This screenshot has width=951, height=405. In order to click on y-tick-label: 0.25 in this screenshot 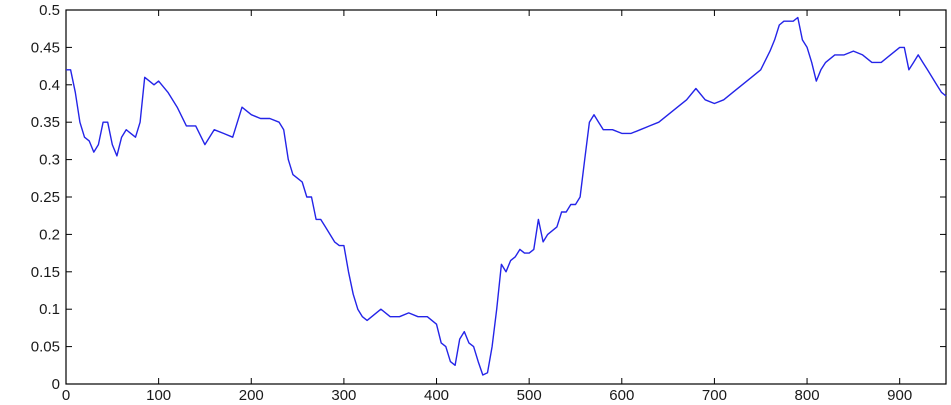, I will do `click(45, 197)`.